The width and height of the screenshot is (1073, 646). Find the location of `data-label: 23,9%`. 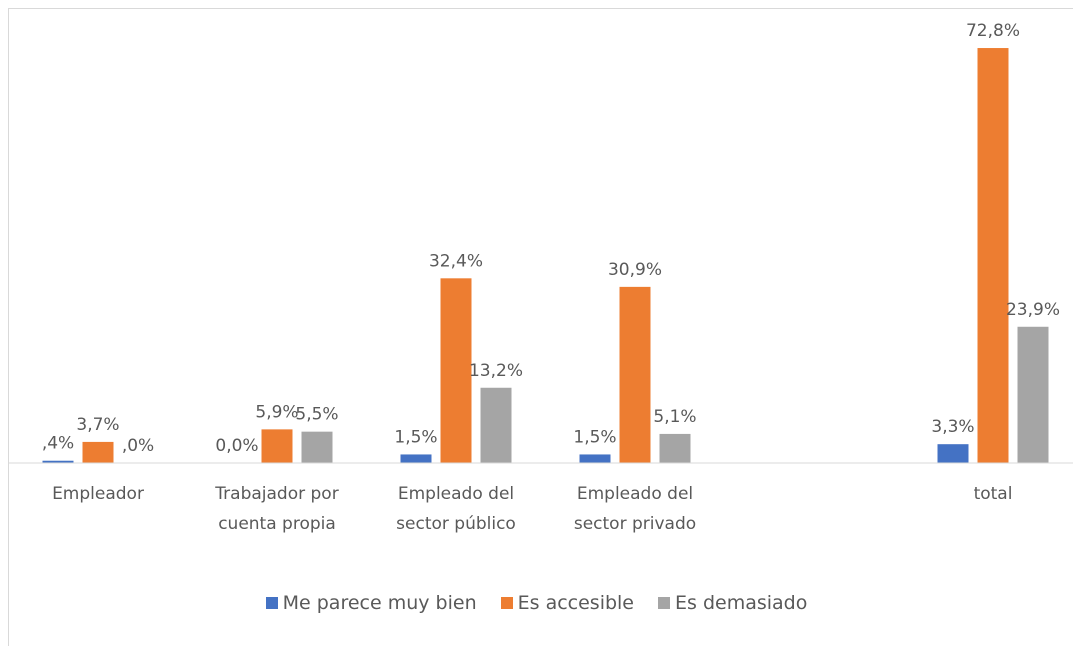

data-label: 23,9% is located at coordinates (1033, 310).